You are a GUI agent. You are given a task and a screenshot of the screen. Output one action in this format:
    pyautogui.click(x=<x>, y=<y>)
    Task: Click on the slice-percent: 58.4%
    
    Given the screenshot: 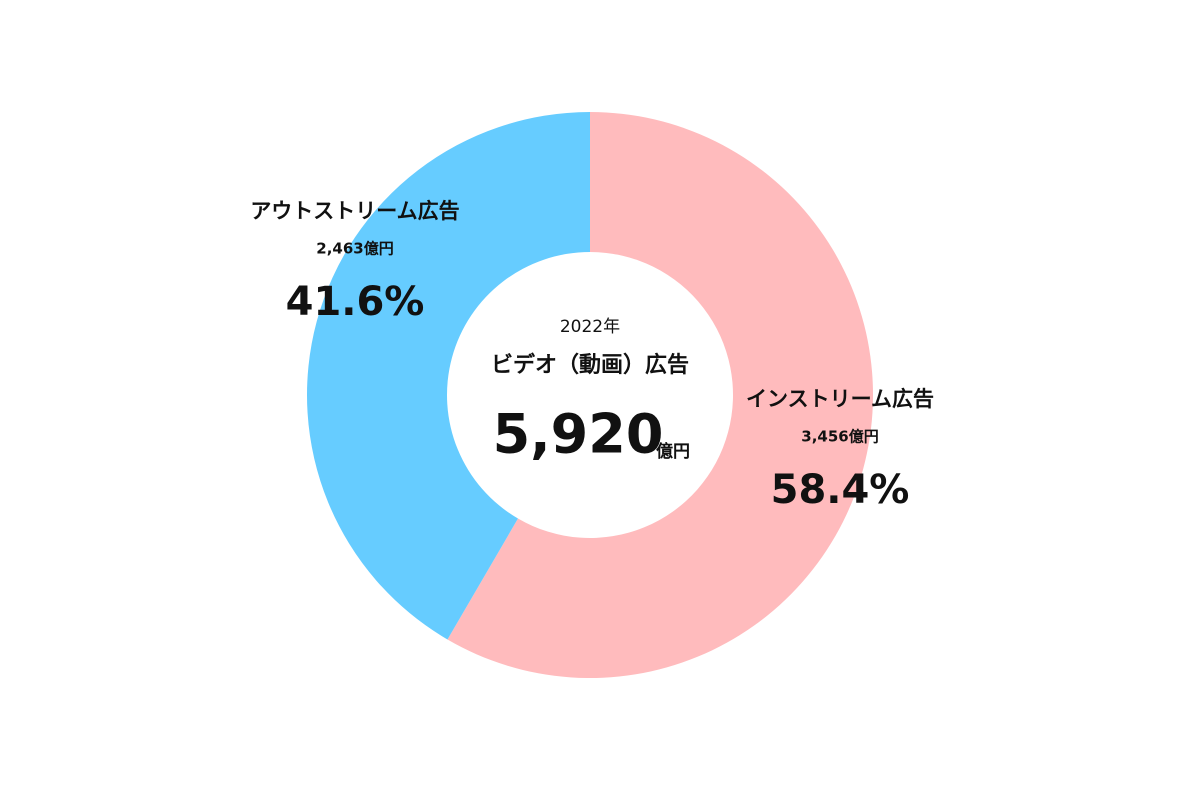 What is the action you would take?
    pyautogui.click(x=840, y=490)
    